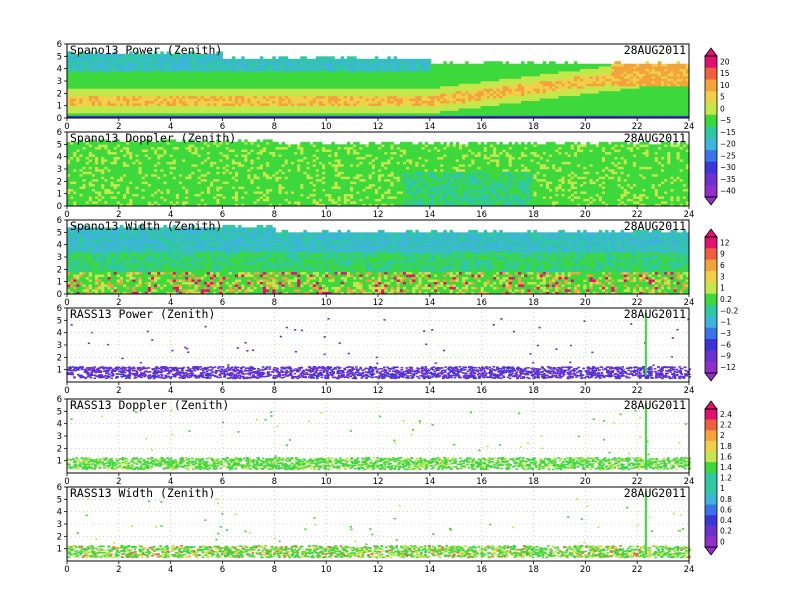  I want to click on colorbar-label: 0.6, so click(726, 509).